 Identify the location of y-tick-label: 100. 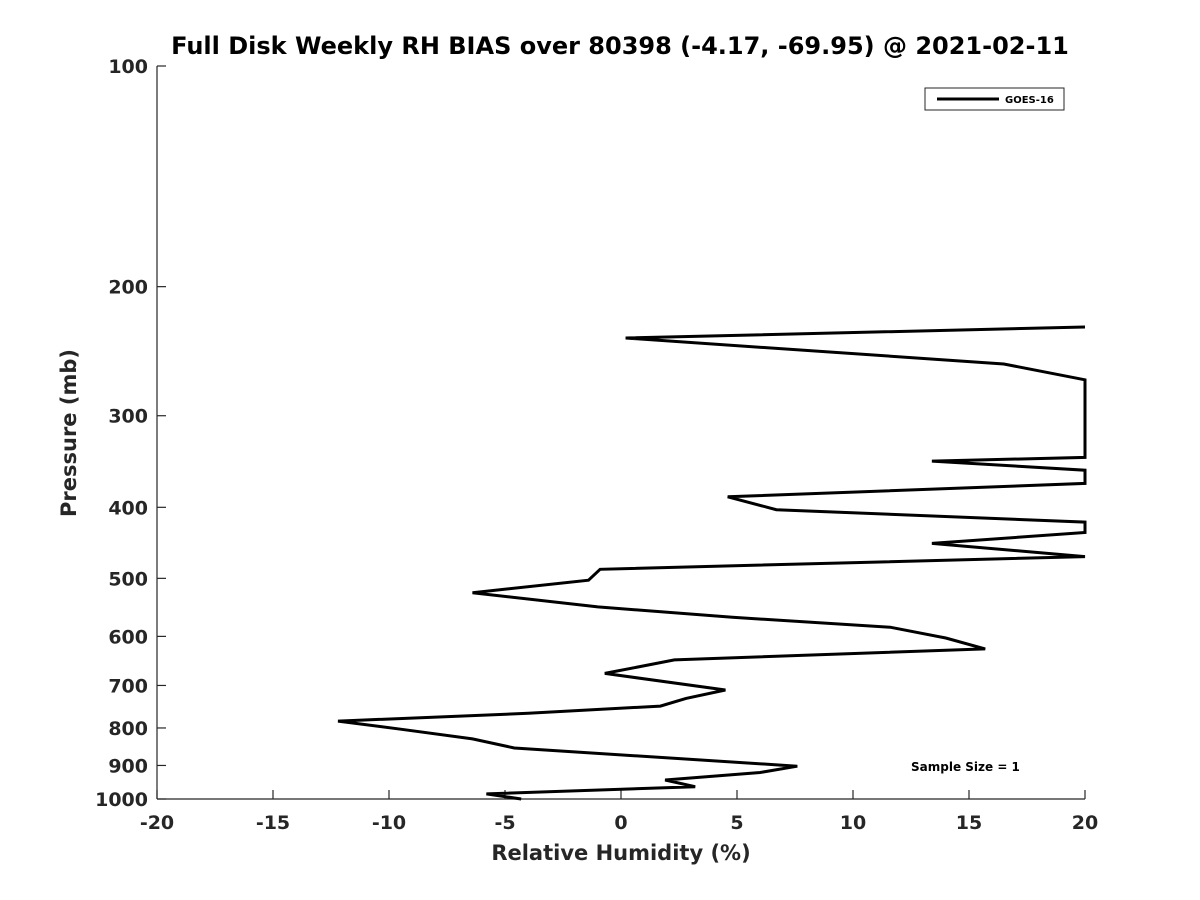
(128, 67).